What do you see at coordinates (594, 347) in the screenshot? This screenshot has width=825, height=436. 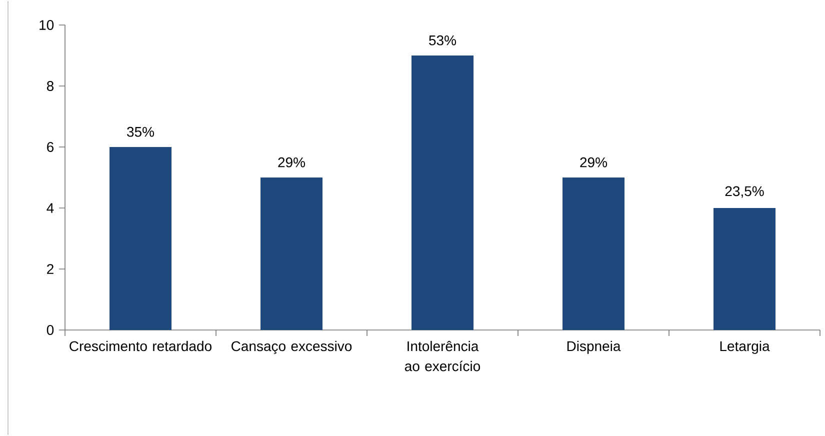 I see `x-tick-label: Dispneia` at bounding box center [594, 347].